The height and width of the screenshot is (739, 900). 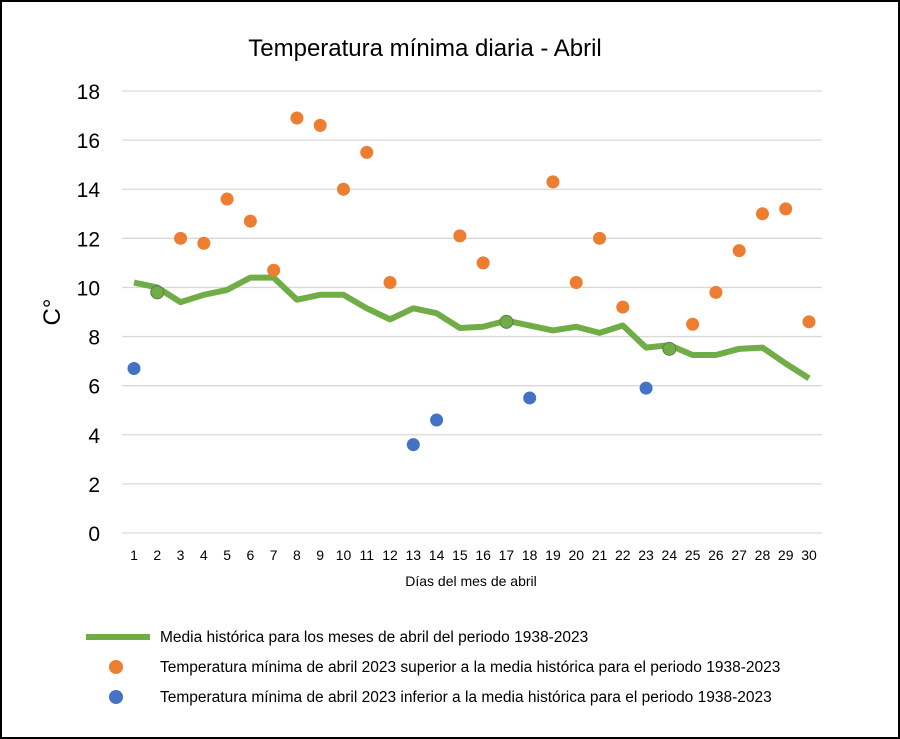 What do you see at coordinates (320, 555) in the screenshot?
I see `x-tick-label: 9` at bounding box center [320, 555].